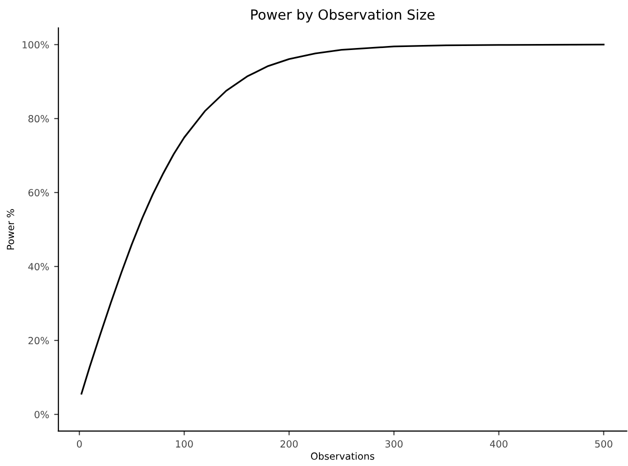  I want to click on y-tick-label: 0%, so click(41, 414).